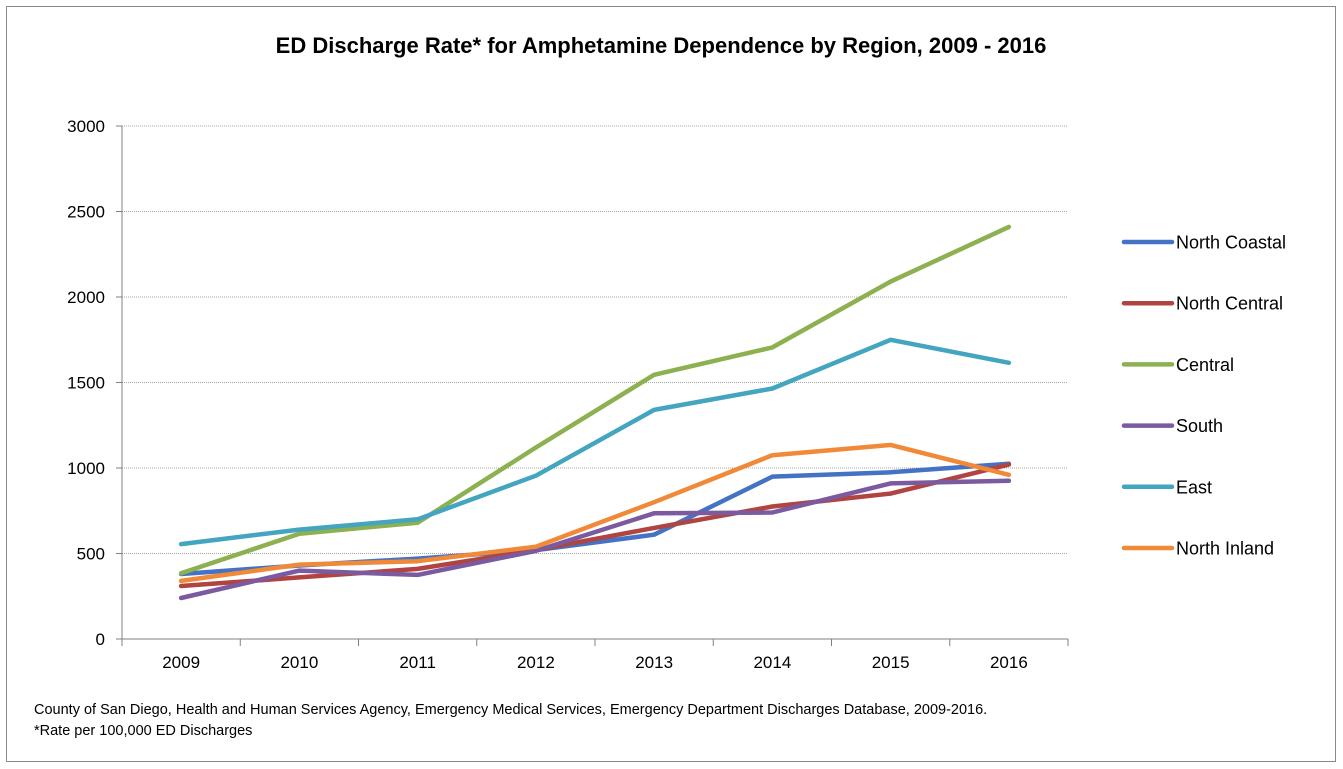  What do you see at coordinates (91, 554) in the screenshot?
I see `y-tick-label: 500` at bounding box center [91, 554].